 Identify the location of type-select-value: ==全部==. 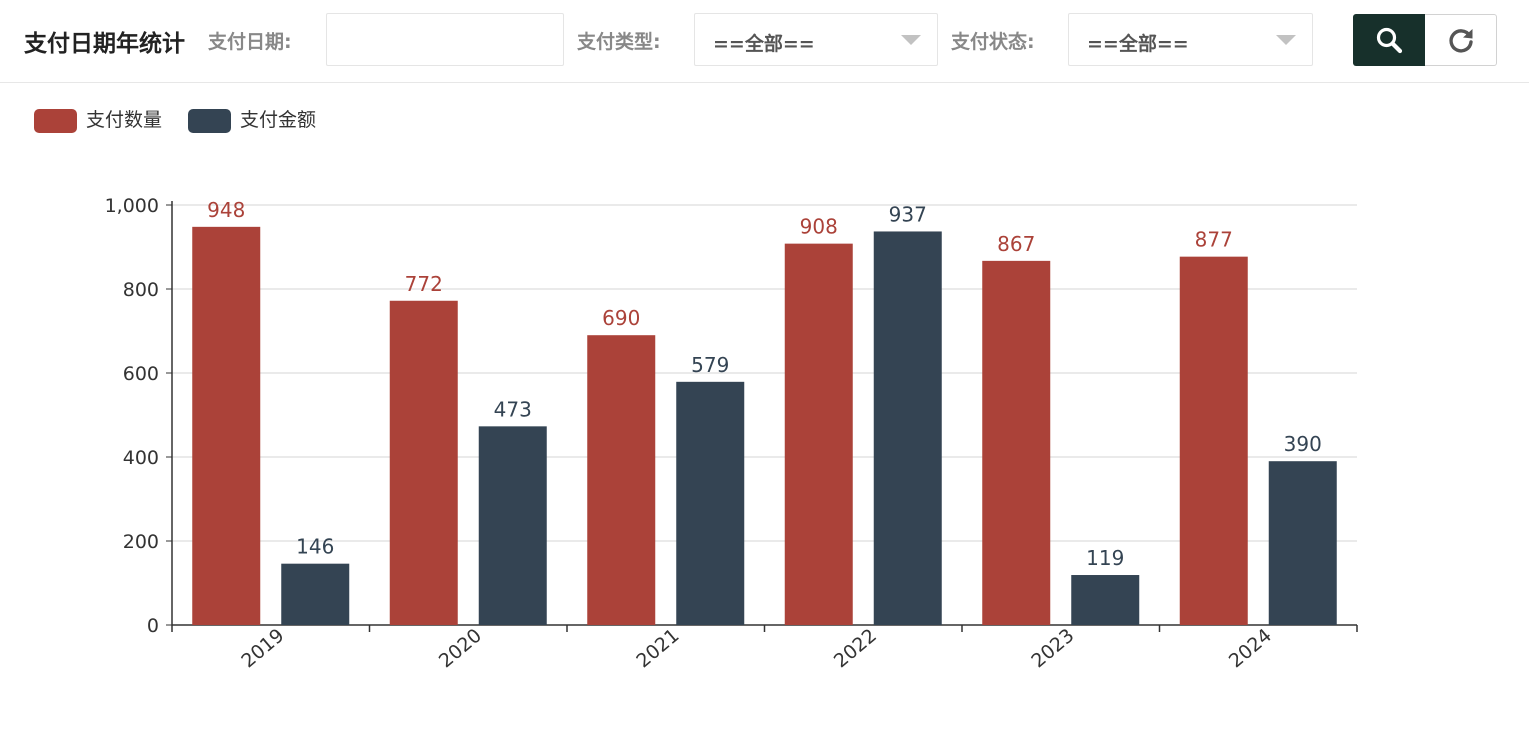
(764, 44).